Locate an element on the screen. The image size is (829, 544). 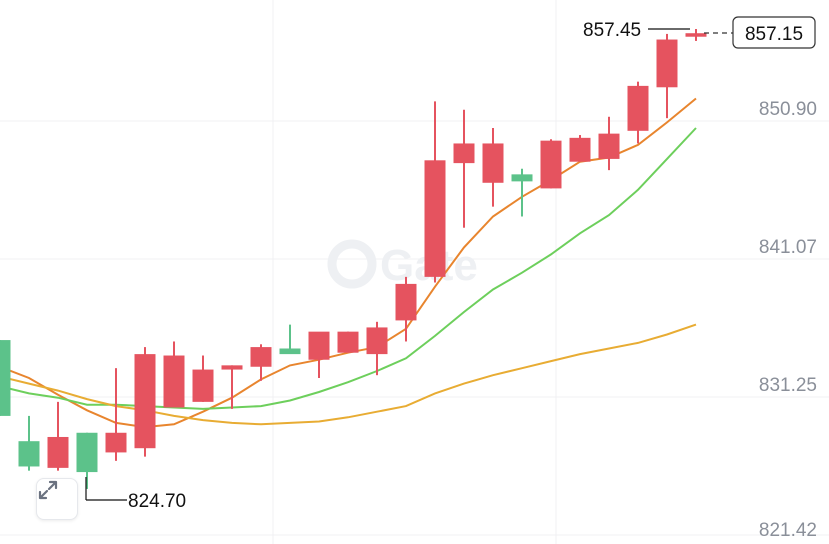
current-price-label: 857.15 is located at coordinates (774, 34).